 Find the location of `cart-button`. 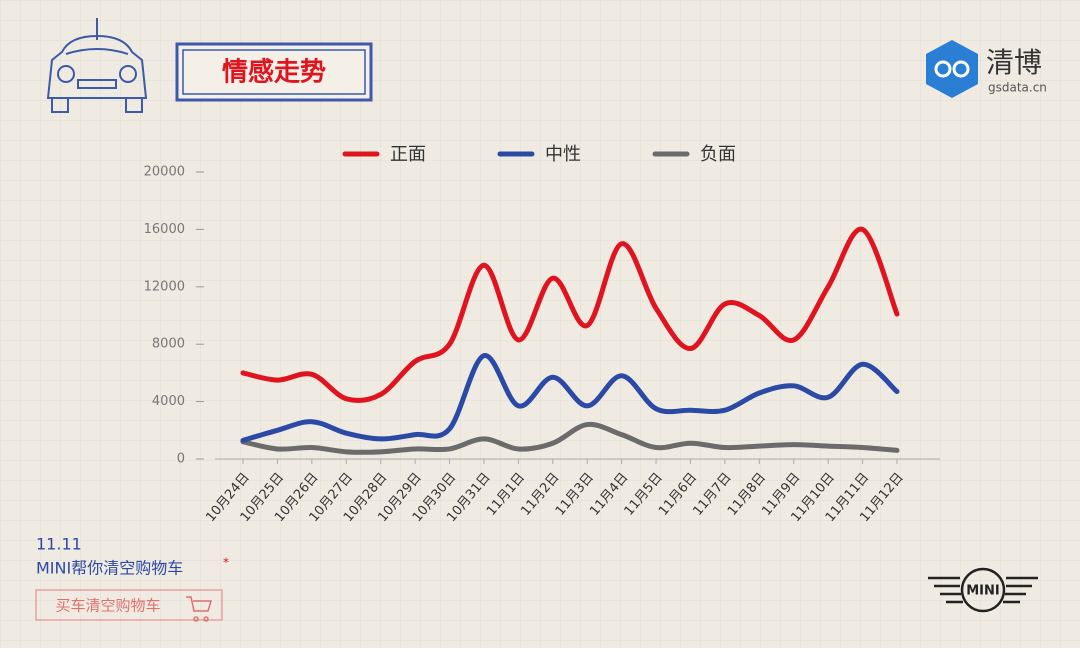

cart-button is located at coordinates (129, 605).